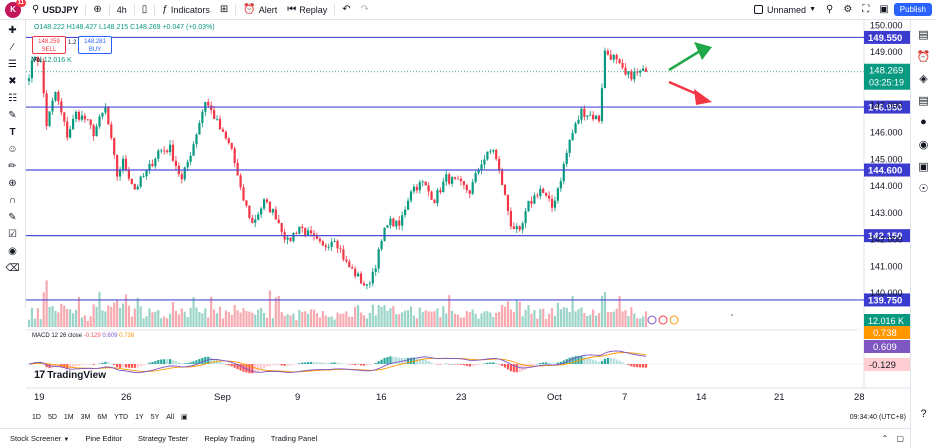  What do you see at coordinates (924, 100) in the screenshot?
I see `news-button: ▤` at bounding box center [924, 100].